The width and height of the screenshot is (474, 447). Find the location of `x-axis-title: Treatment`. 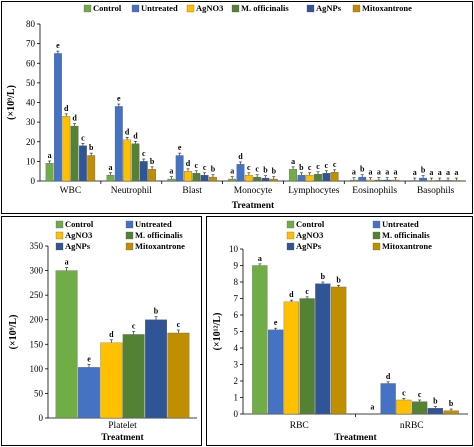

x-axis-title: Treatment is located at coordinates (122, 438).